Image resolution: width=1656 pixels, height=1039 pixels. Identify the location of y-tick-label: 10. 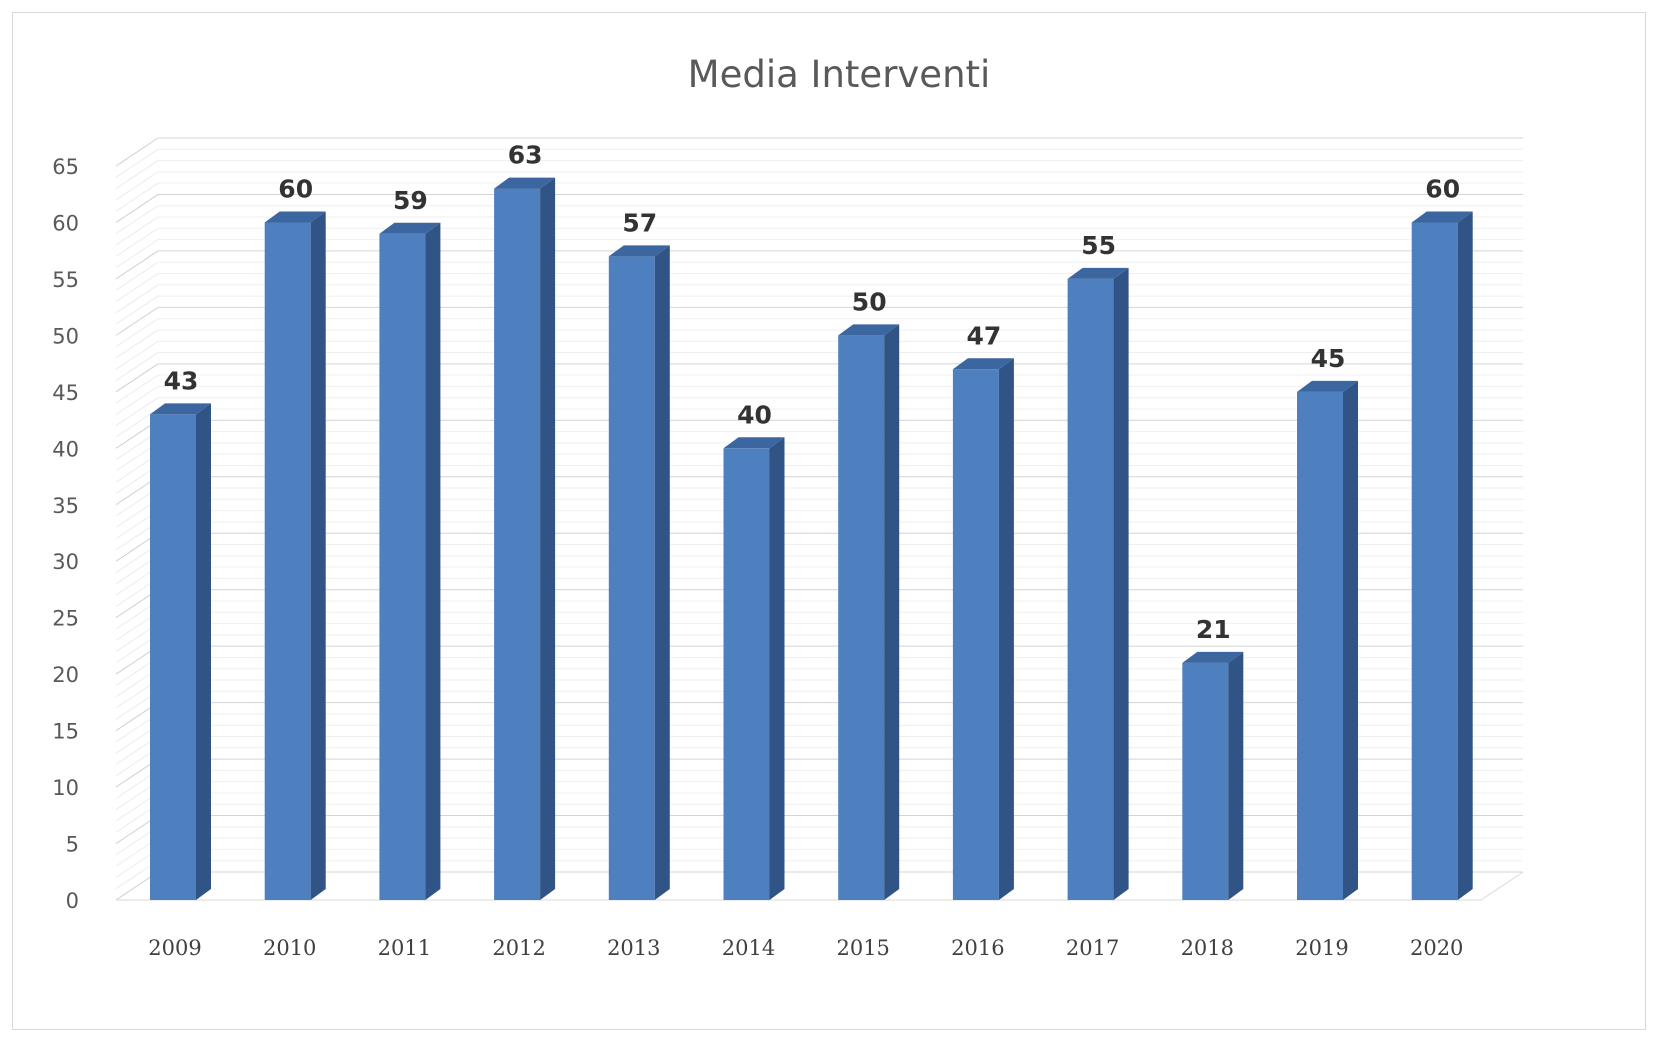
(65, 788).